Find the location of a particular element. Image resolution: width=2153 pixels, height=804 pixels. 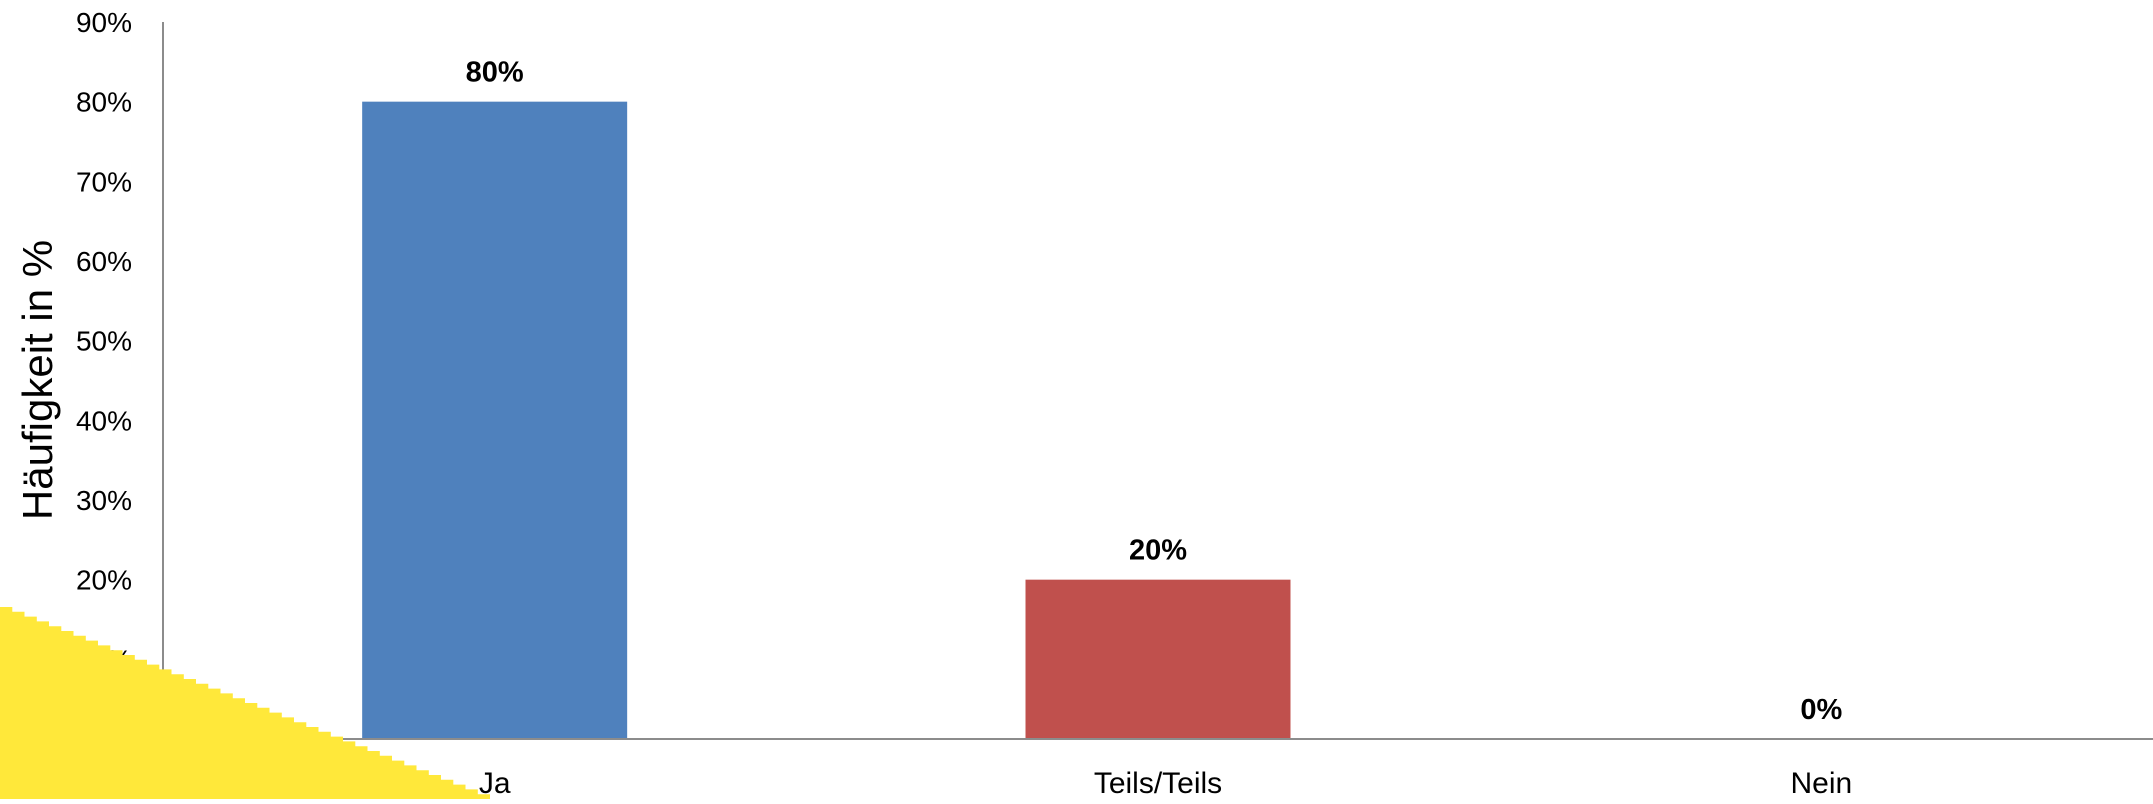

y-tick-label: 80% is located at coordinates (104, 102).